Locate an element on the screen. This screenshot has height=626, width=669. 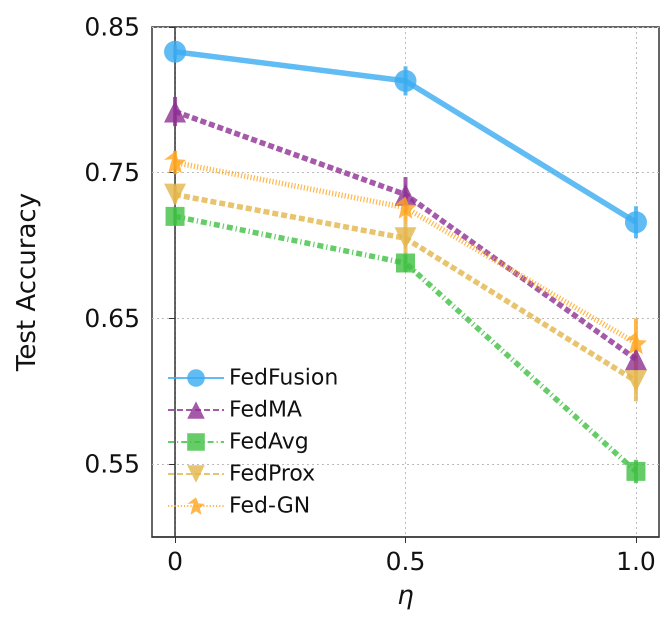
y-tick-label: 0.75 is located at coordinates (112, 173).